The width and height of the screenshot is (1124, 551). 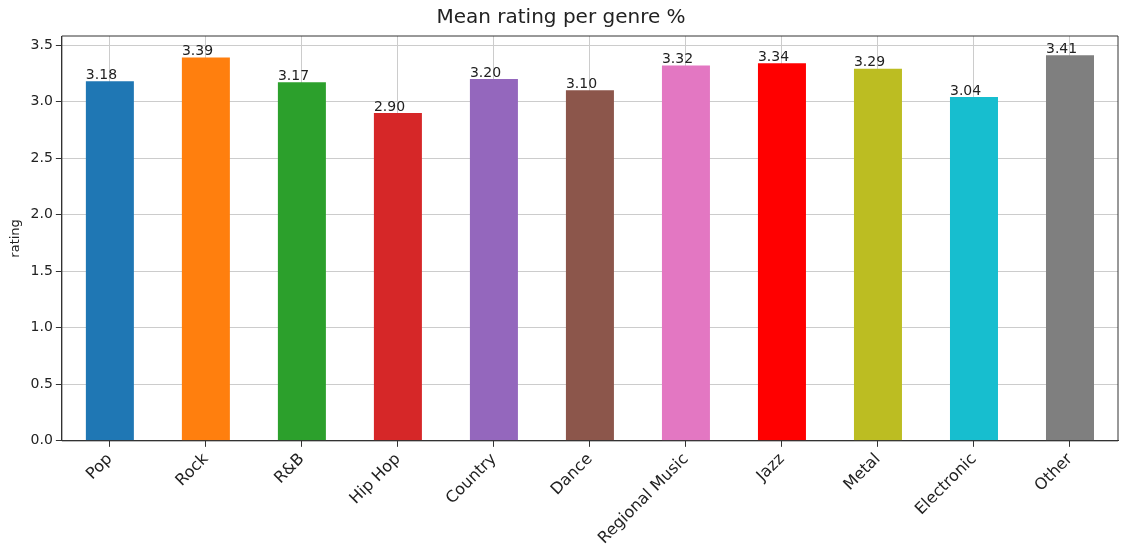 I want to click on data-label: 3.32, so click(x=677, y=58).